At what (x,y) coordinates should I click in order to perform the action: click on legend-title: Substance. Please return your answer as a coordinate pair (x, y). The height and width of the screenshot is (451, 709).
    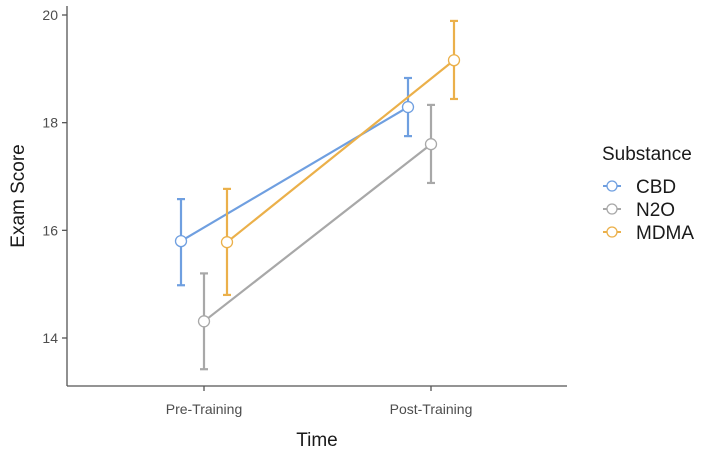
    Looking at the image, I should click on (647, 154).